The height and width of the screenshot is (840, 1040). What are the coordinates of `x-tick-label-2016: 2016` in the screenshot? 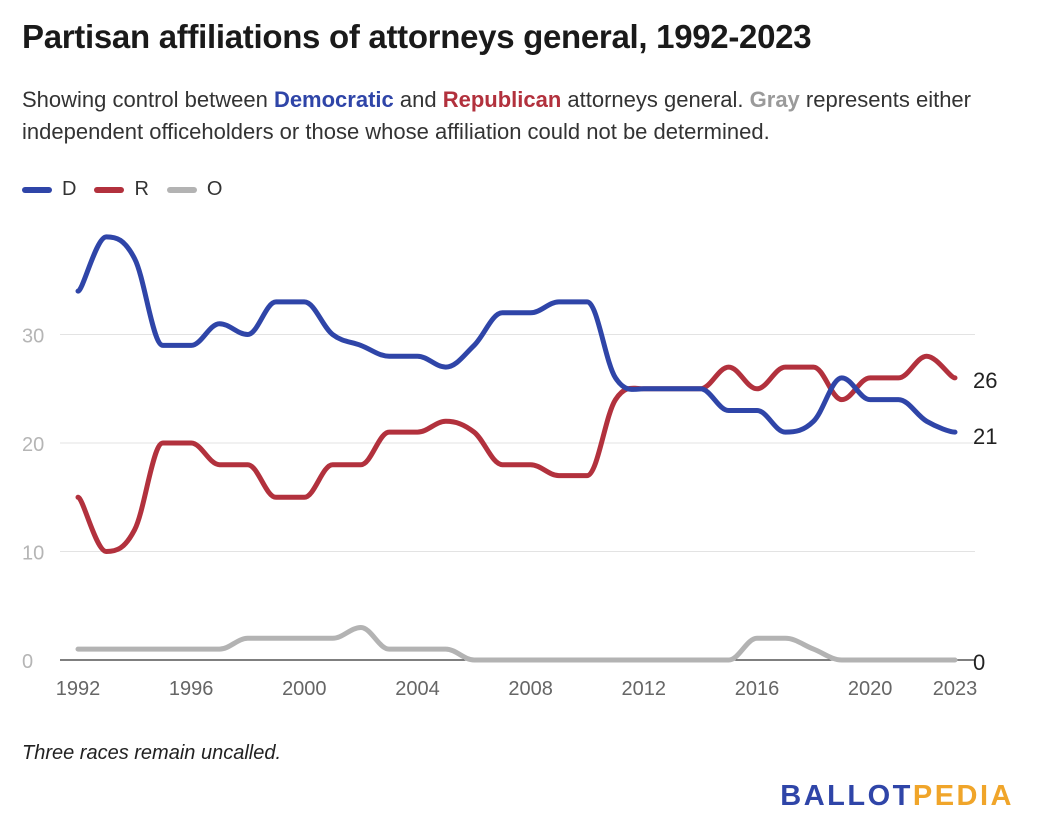 It's located at (757, 689).